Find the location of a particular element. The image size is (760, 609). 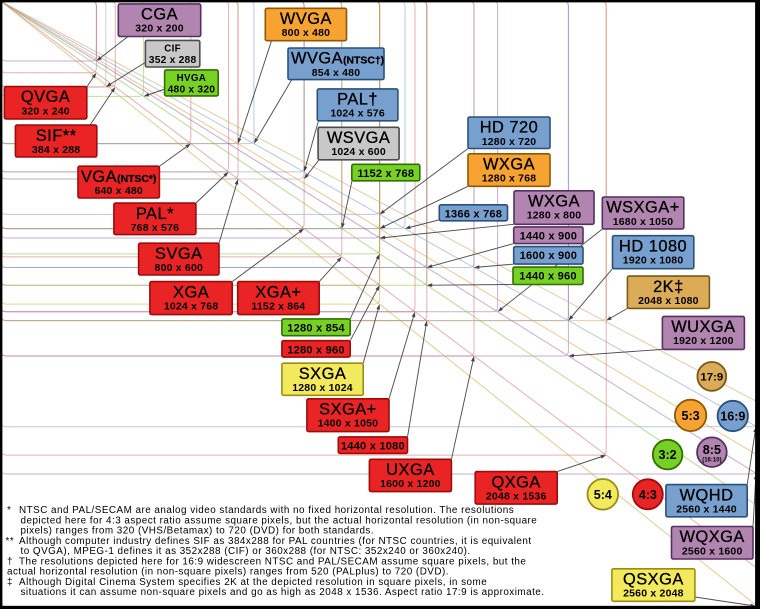

svg-text: 1920 x 1080 is located at coordinates (653, 261).